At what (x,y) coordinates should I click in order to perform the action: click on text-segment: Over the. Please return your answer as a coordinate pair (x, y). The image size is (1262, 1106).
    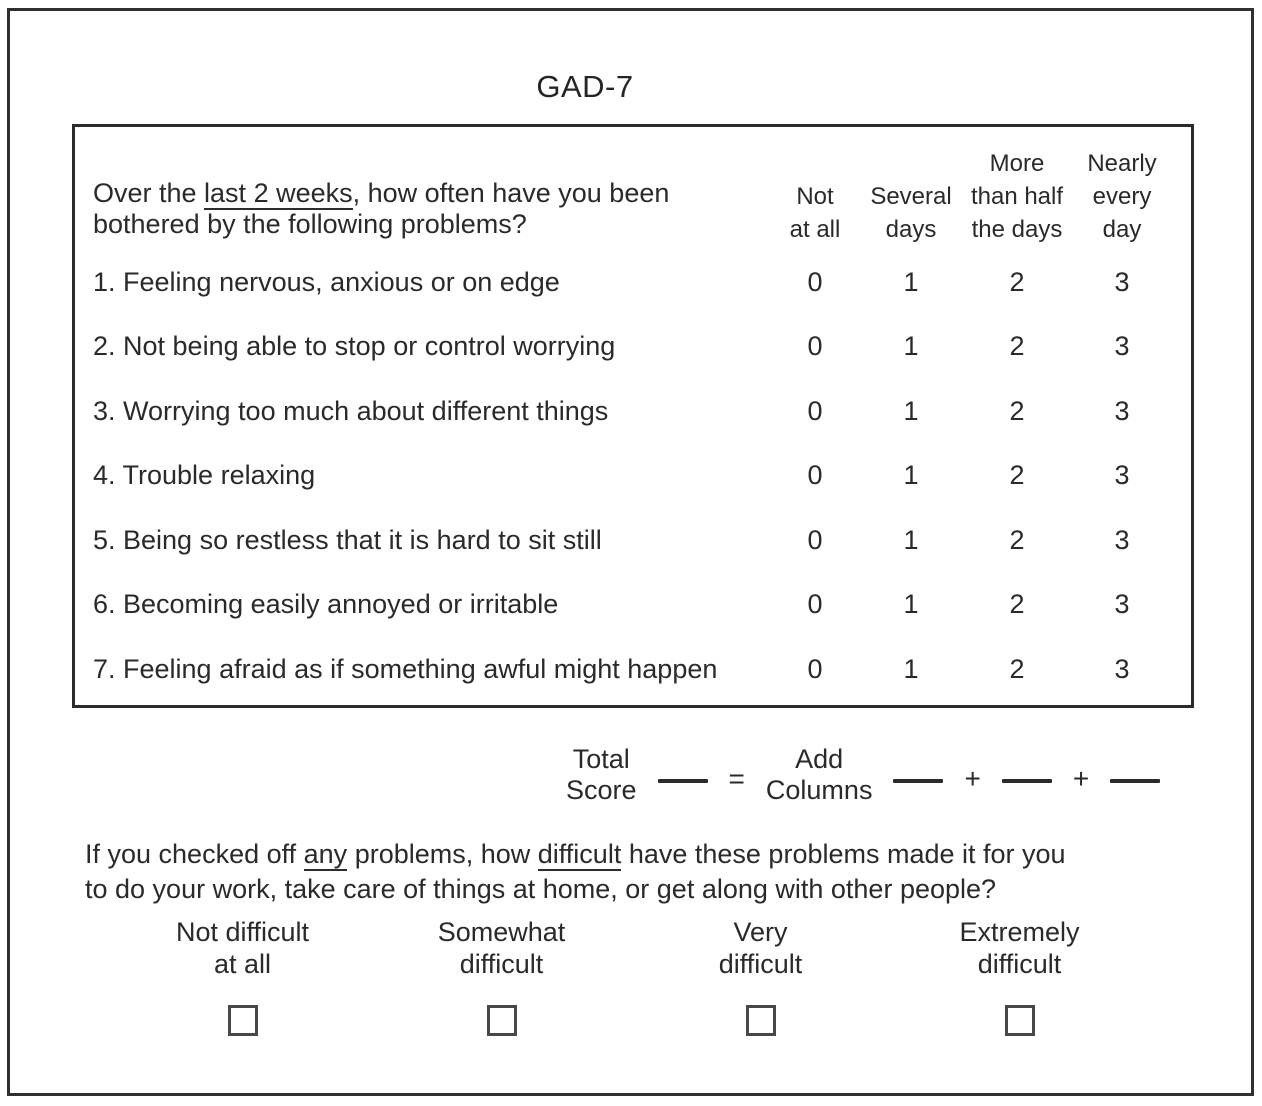
    Looking at the image, I should click on (149, 193).